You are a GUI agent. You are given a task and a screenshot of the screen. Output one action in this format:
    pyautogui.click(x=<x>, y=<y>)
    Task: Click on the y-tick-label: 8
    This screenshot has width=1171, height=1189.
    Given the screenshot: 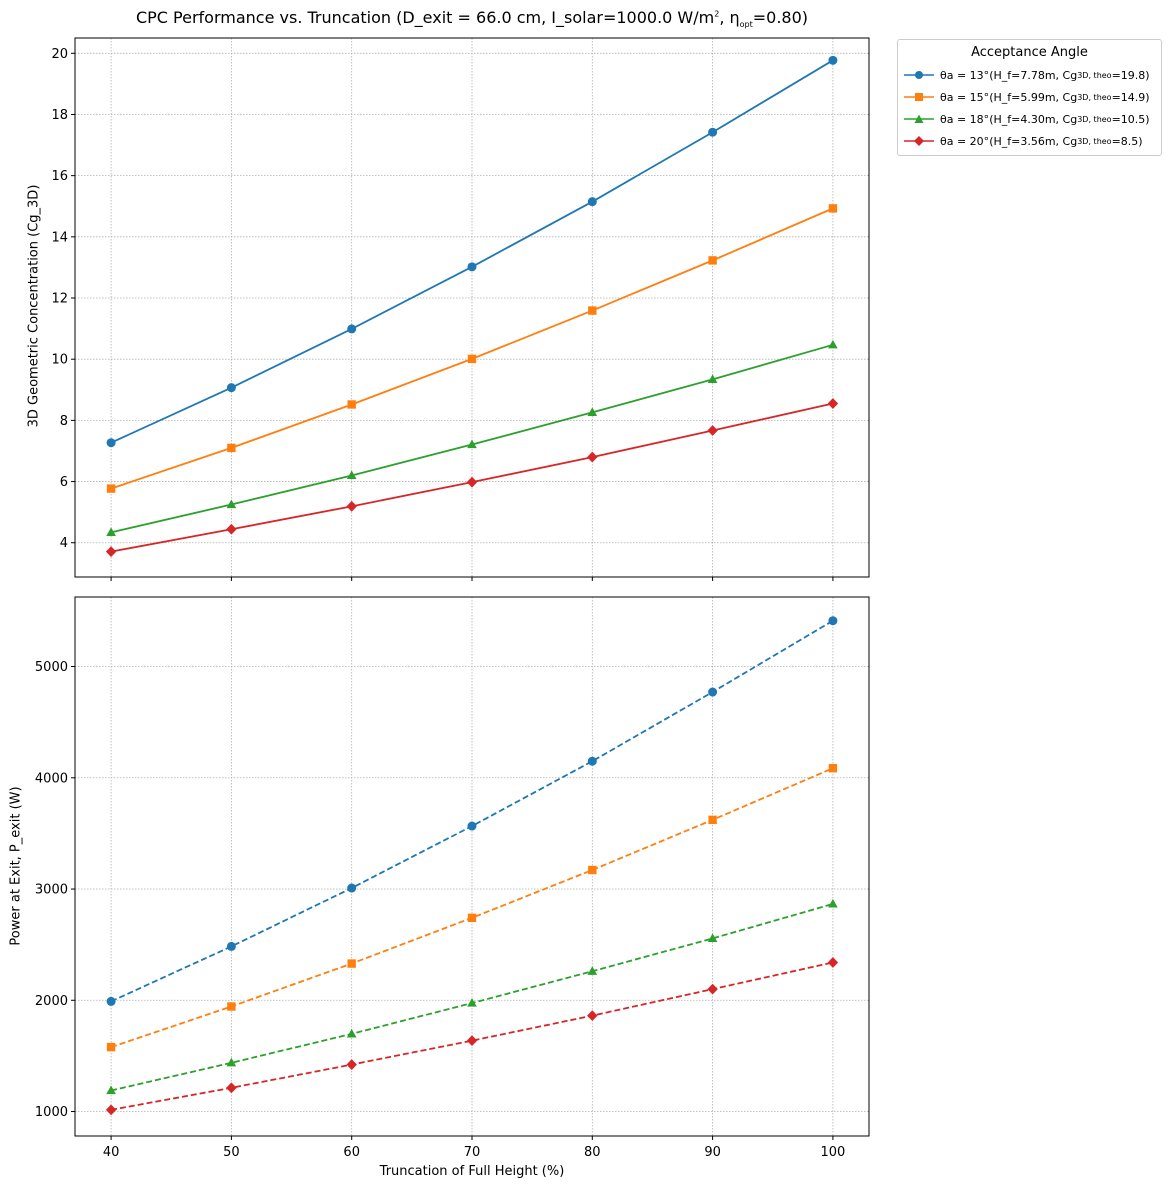 What is the action you would take?
    pyautogui.click(x=64, y=421)
    